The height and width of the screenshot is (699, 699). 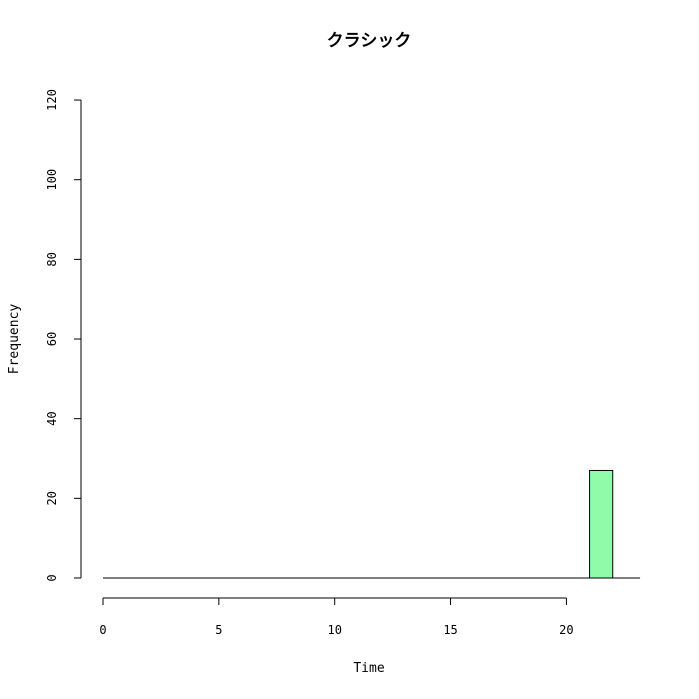 I want to click on y-tick-label-60: 60, so click(x=52, y=339).